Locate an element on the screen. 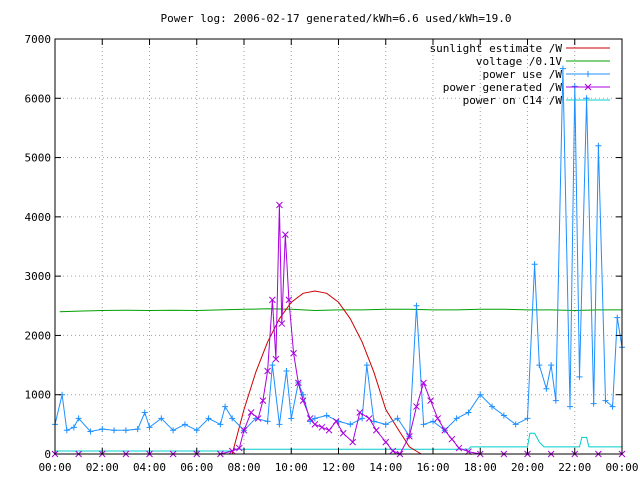 This screenshot has height=485, width=640. x-tick-label: 06:00 is located at coordinates (196, 467).